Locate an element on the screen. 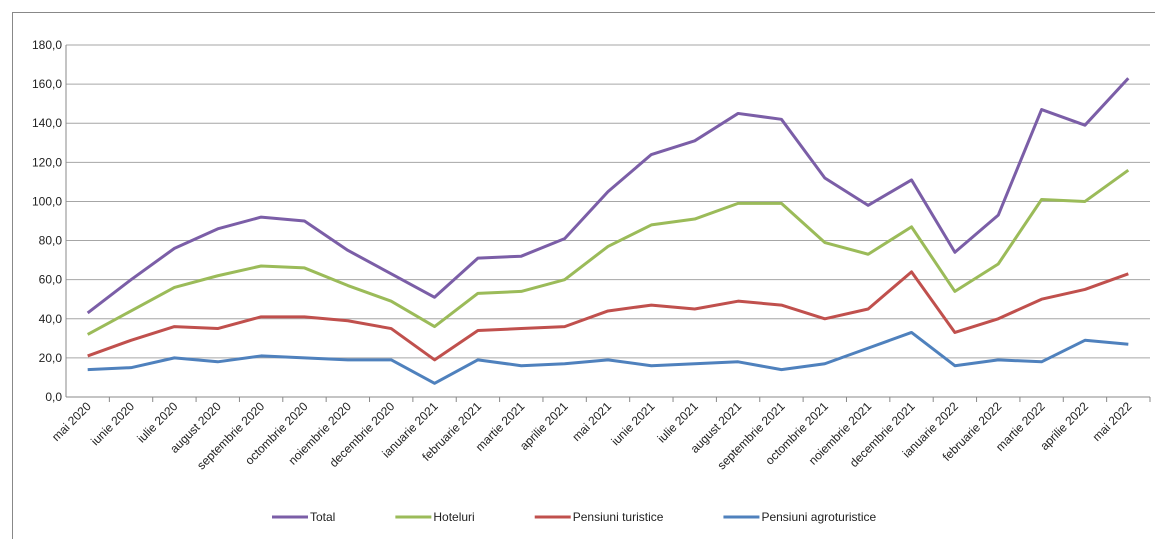 The width and height of the screenshot is (1155, 539). legend-label: Pensiuni turistice is located at coordinates (618, 517).